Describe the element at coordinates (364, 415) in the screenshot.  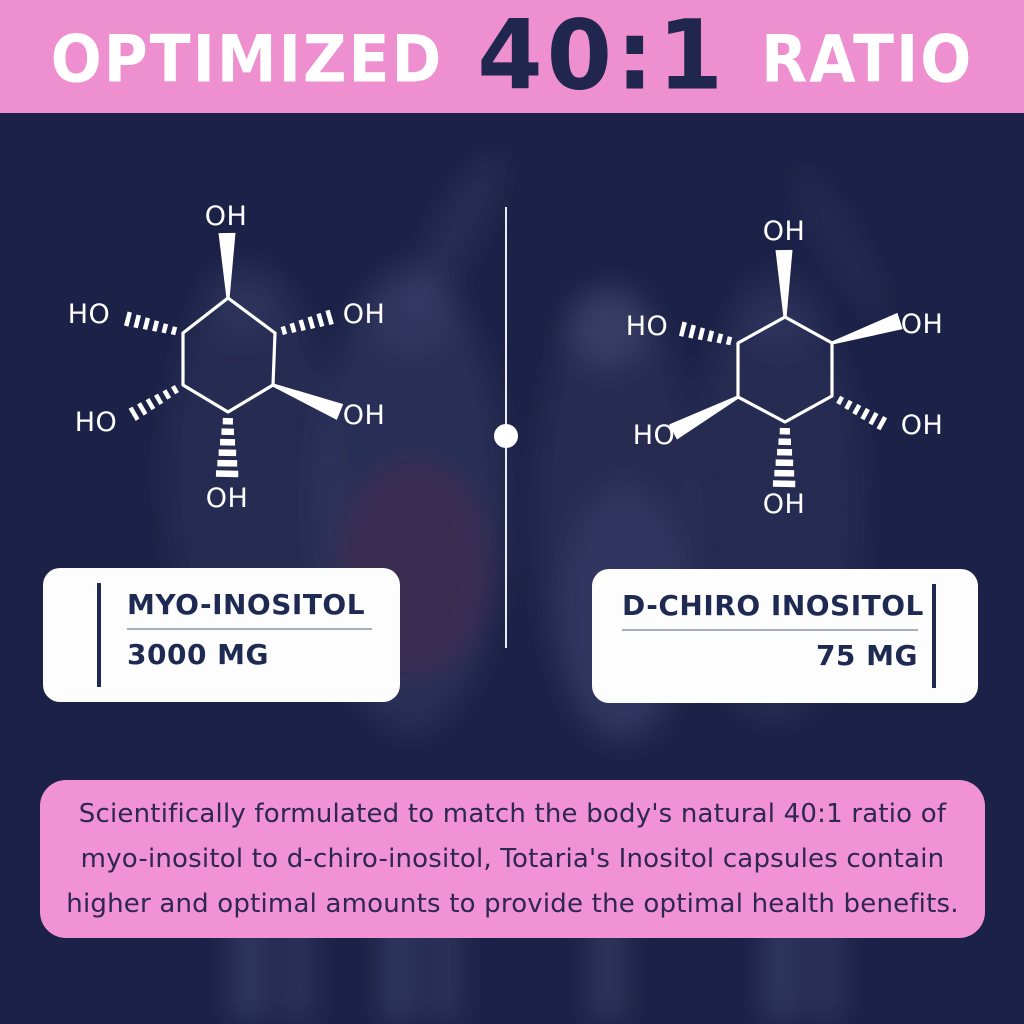
I see `myo-lower_right-hydroxyl-label: OH` at that location.